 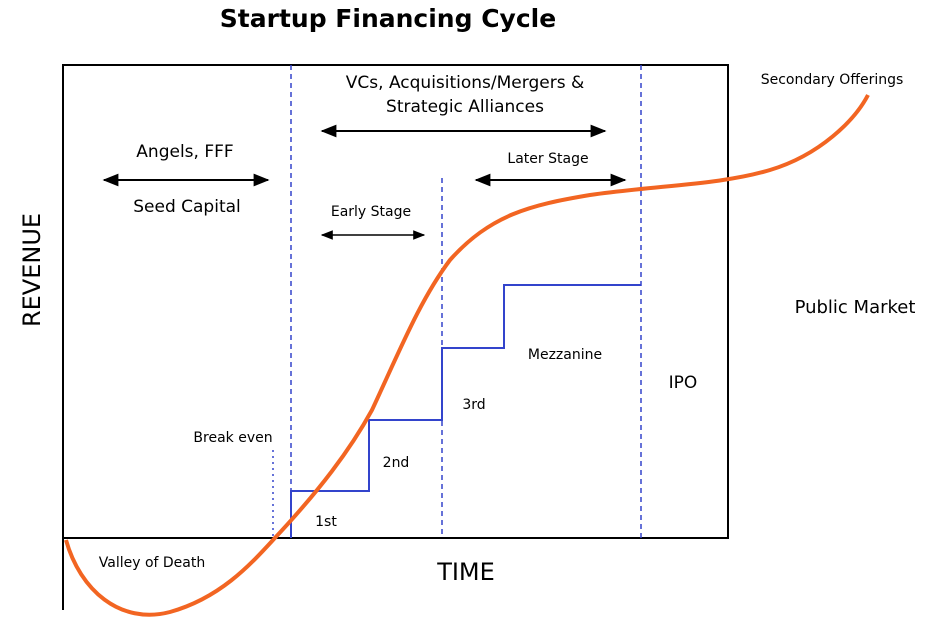 What do you see at coordinates (547, 159) in the screenshot?
I see `phase-label: Later Stage` at bounding box center [547, 159].